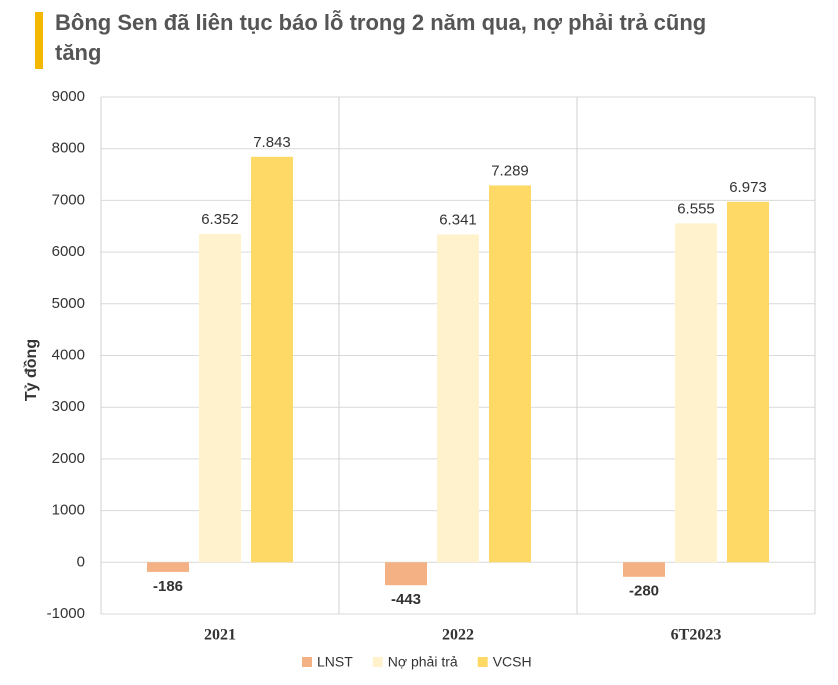  What do you see at coordinates (68, 406) in the screenshot?
I see `y-tick-label: 3000` at bounding box center [68, 406].